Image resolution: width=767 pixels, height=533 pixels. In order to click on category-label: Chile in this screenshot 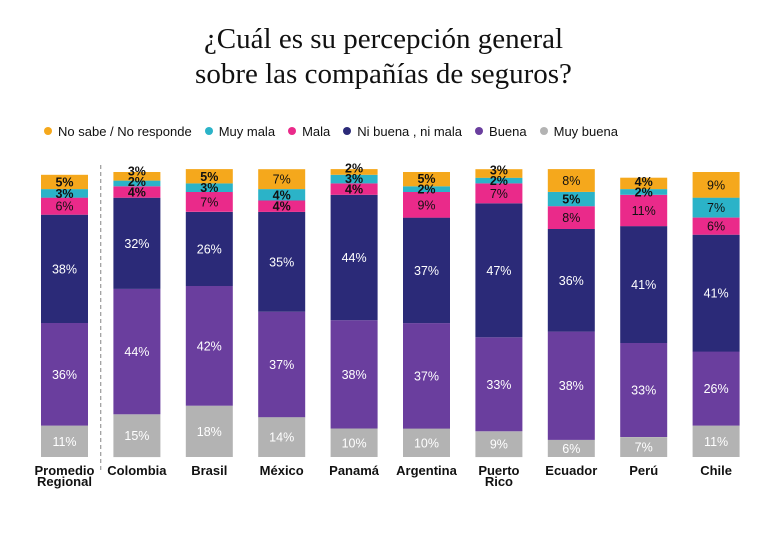, I will do `click(716, 470)`.